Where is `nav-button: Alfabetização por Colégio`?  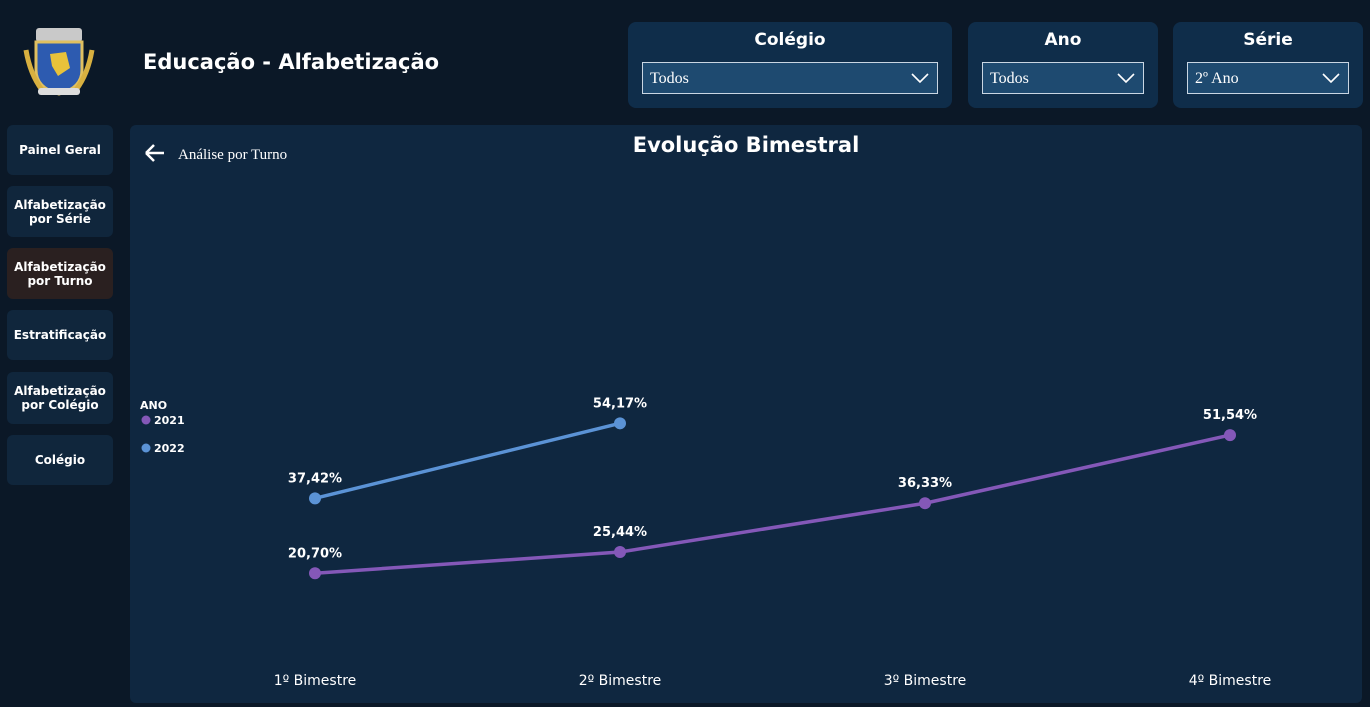
nav-button: Alfabetização por Colégio is located at coordinates (60, 398).